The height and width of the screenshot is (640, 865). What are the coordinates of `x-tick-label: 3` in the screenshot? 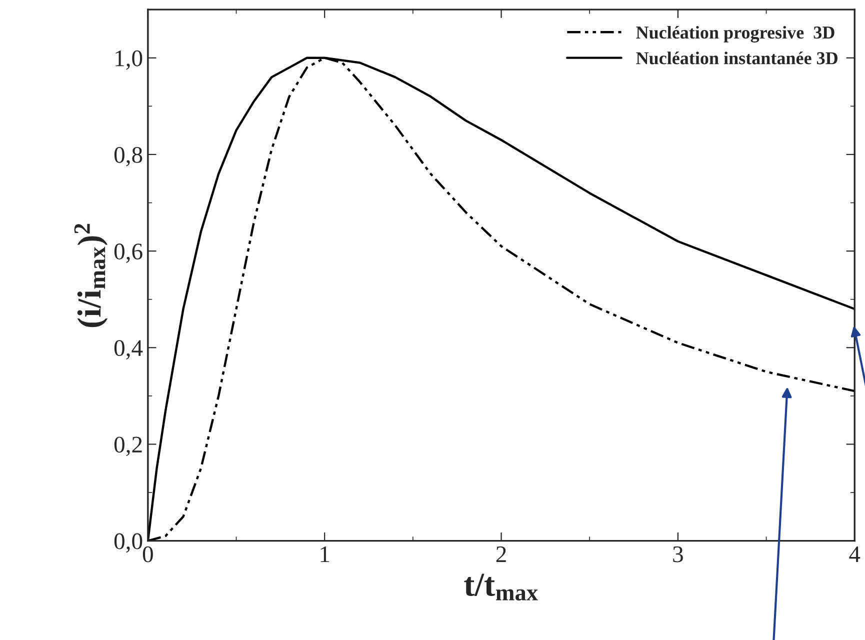 It's located at (678, 554).